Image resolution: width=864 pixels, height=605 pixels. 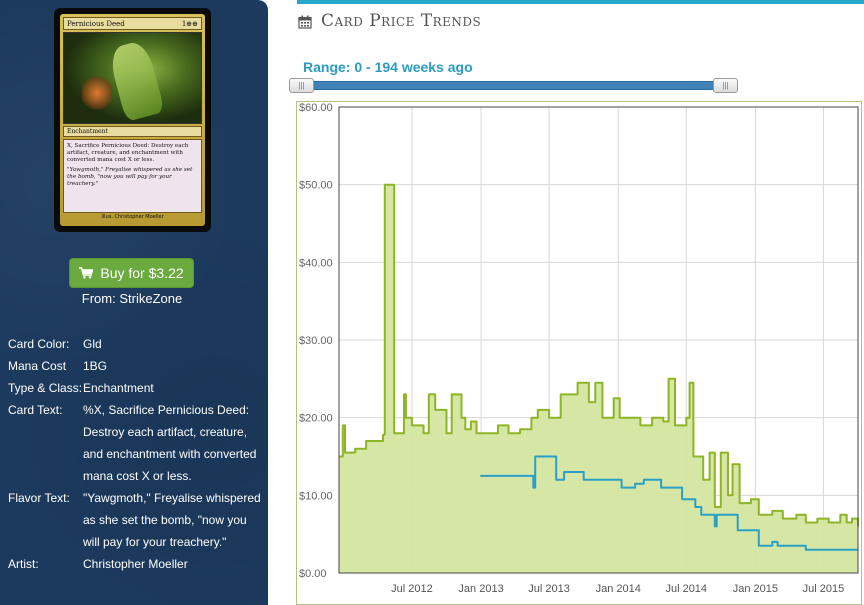 What do you see at coordinates (316, 341) in the screenshot?
I see `y-tick-label: $30.00` at bounding box center [316, 341].